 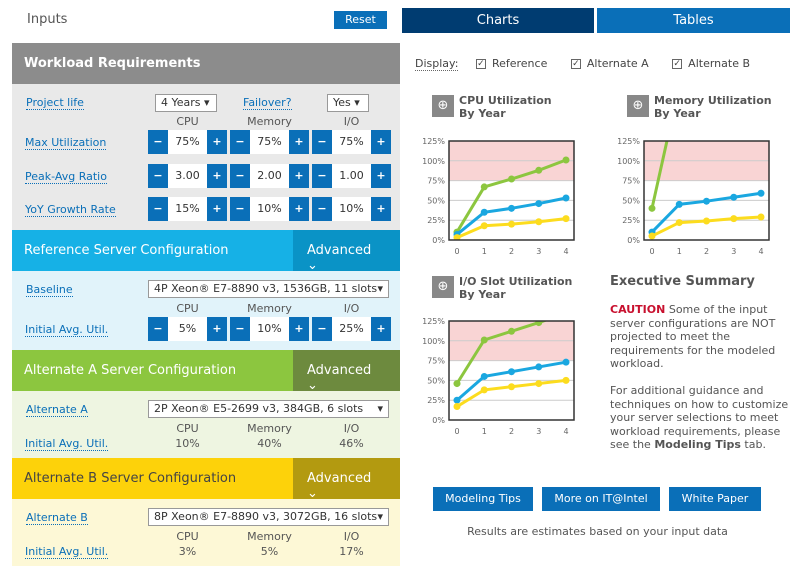 What do you see at coordinates (436, 181) in the screenshot?
I see `y-tick-label: 75%` at bounding box center [436, 181].